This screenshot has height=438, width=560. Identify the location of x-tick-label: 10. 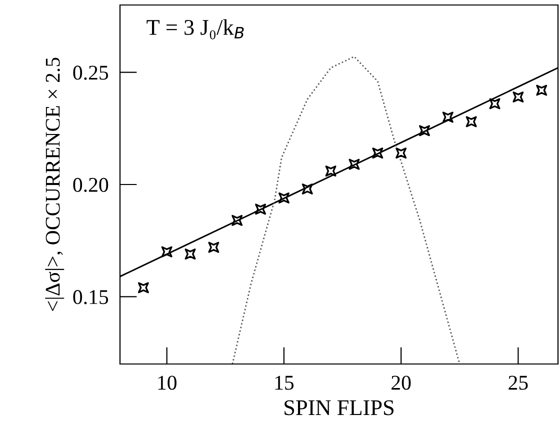
(167, 383).